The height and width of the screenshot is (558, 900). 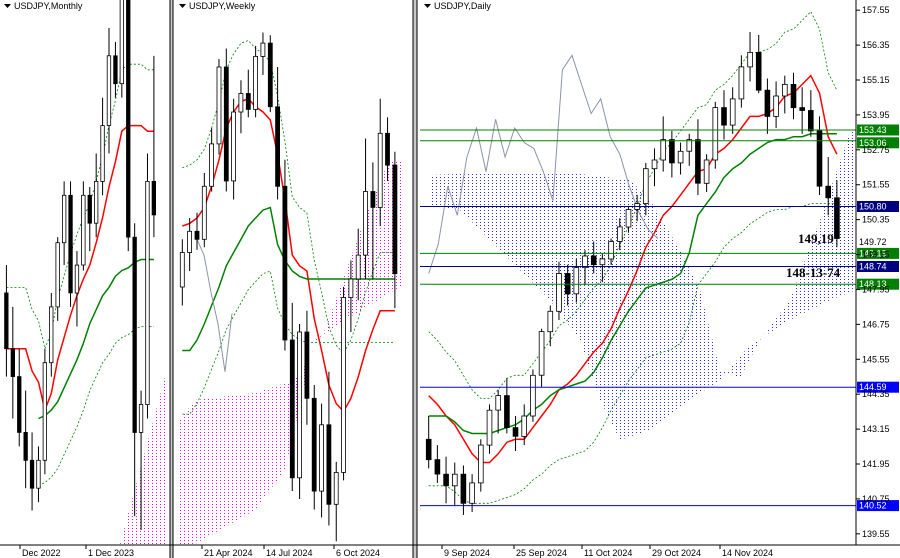 What do you see at coordinates (182, 6) in the screenshot?
I see `panel2-dropdown-icon` at bounding box center [182, 6].